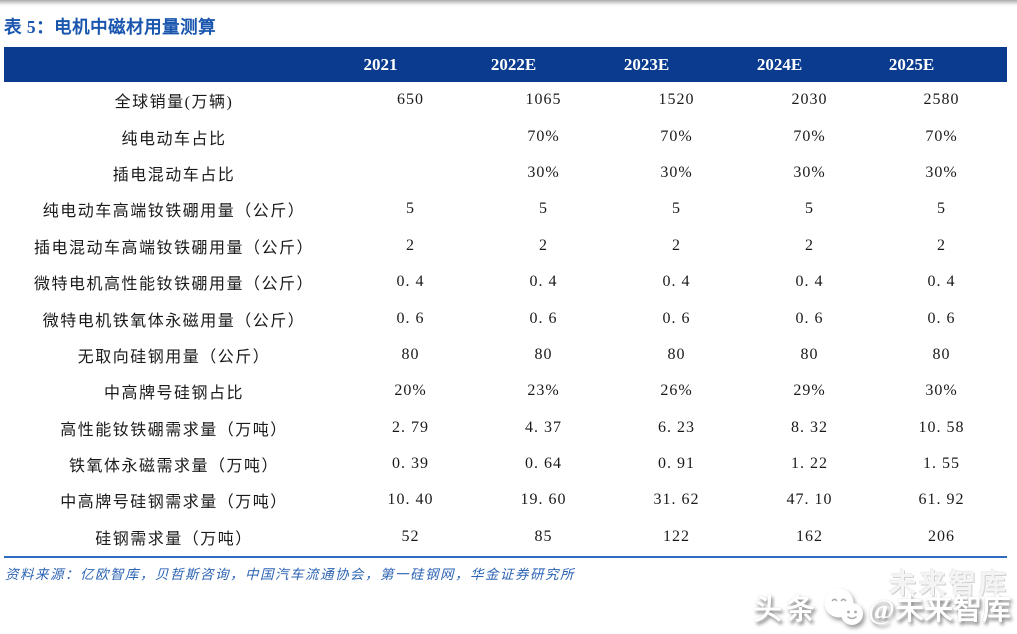  What do you see at coordinates (543, 391) in the screenshot?
I see `cell-value: 23%` at bounding box center [543, 391].